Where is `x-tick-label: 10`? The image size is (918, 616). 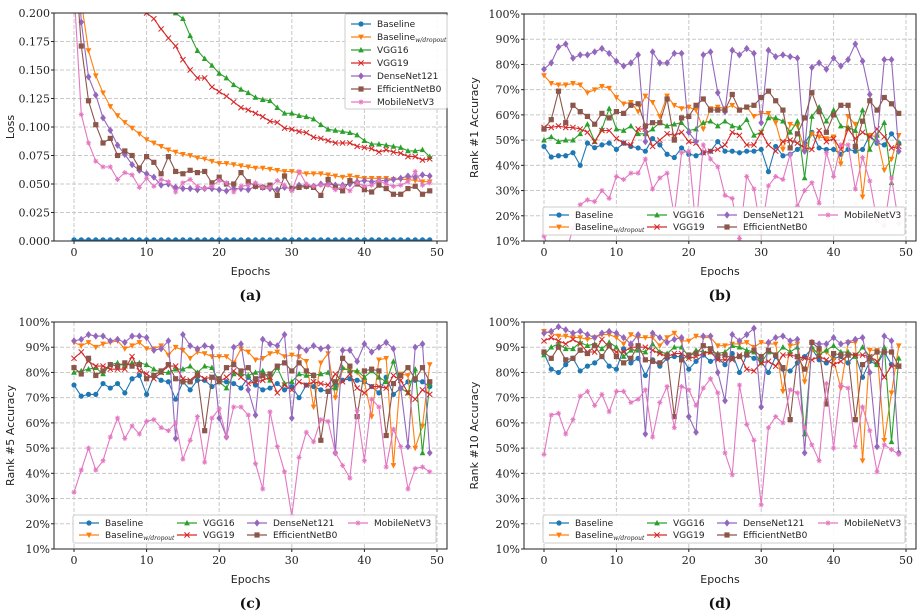 x-tick-label: 10 is located at coordinates (147, 560).